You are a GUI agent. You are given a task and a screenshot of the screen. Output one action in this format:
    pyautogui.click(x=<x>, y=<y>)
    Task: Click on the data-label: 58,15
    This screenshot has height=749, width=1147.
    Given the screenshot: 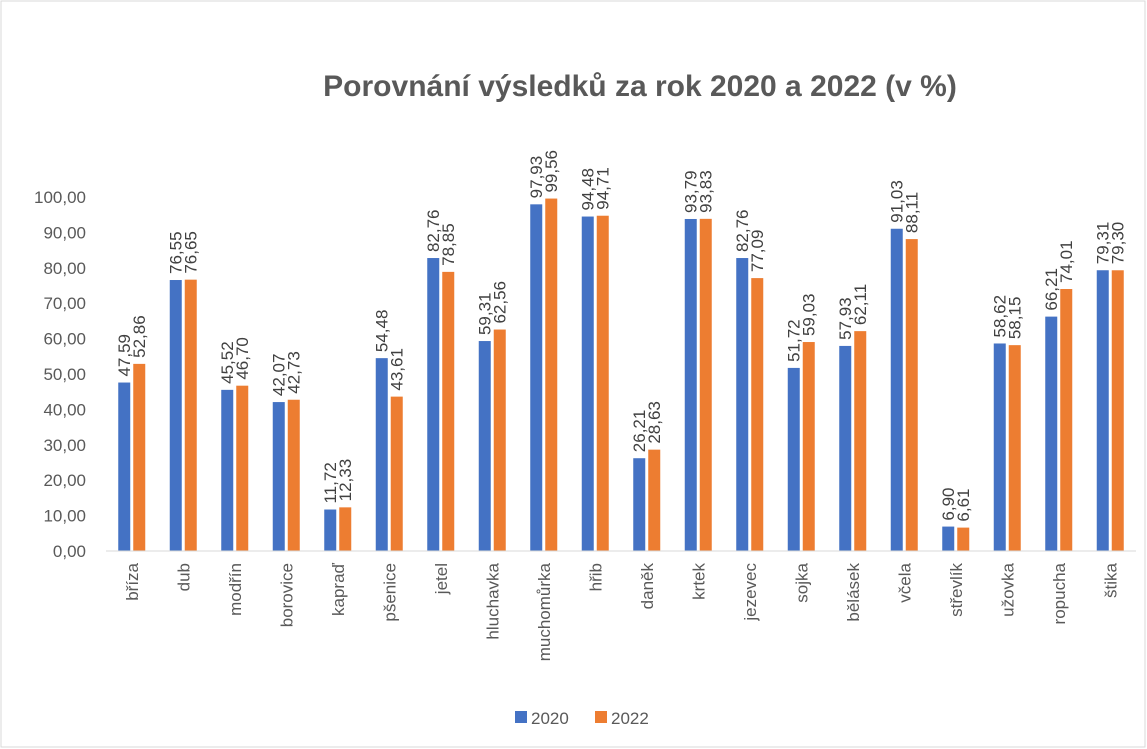 What is the action you would take?
    pyautogui.click(x=1015, y=318)
    